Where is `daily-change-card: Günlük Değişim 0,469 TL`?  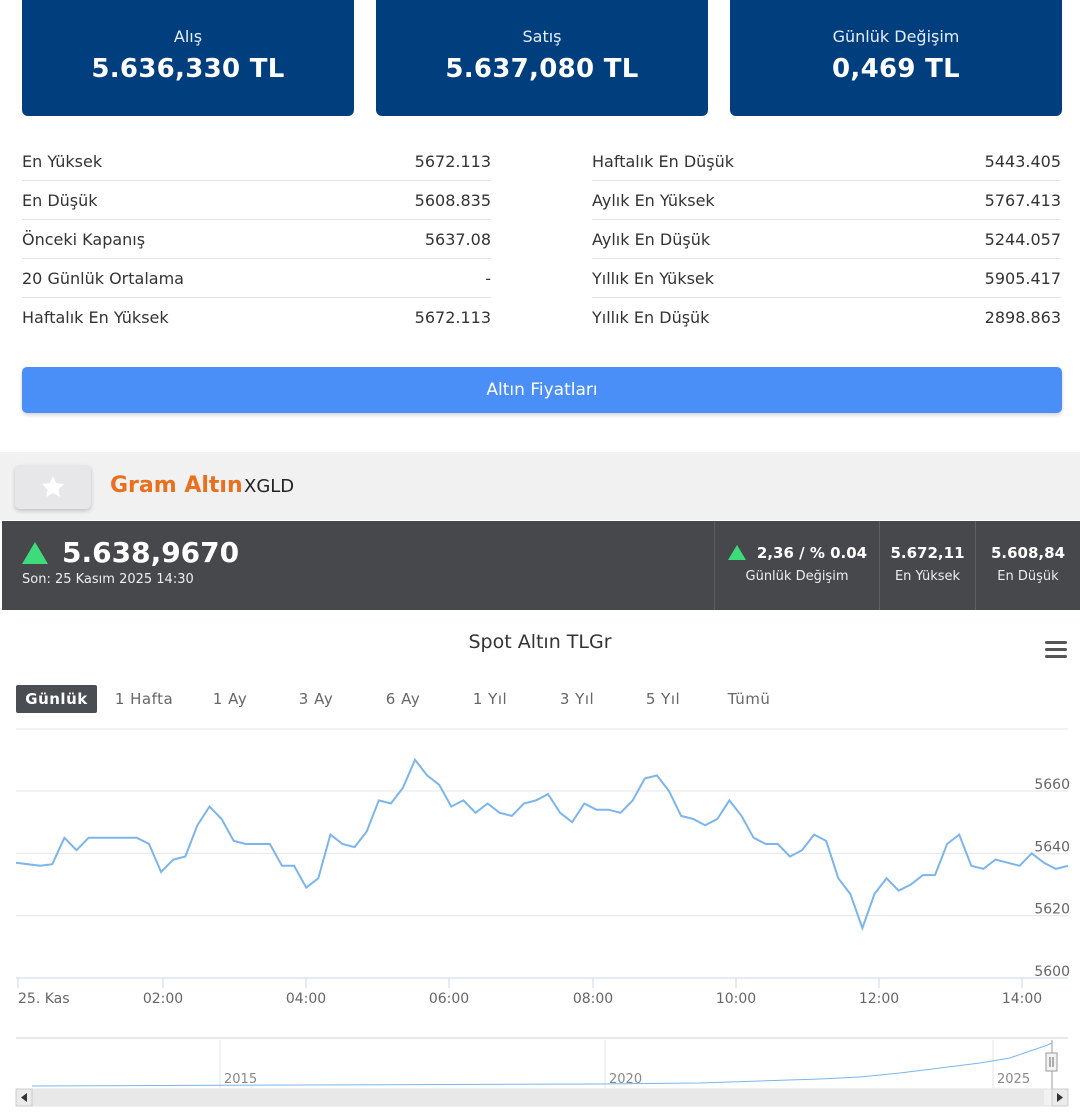
daily-change-card: Günlük Değişim 0,469 TL is located at coordinates (896, 58).